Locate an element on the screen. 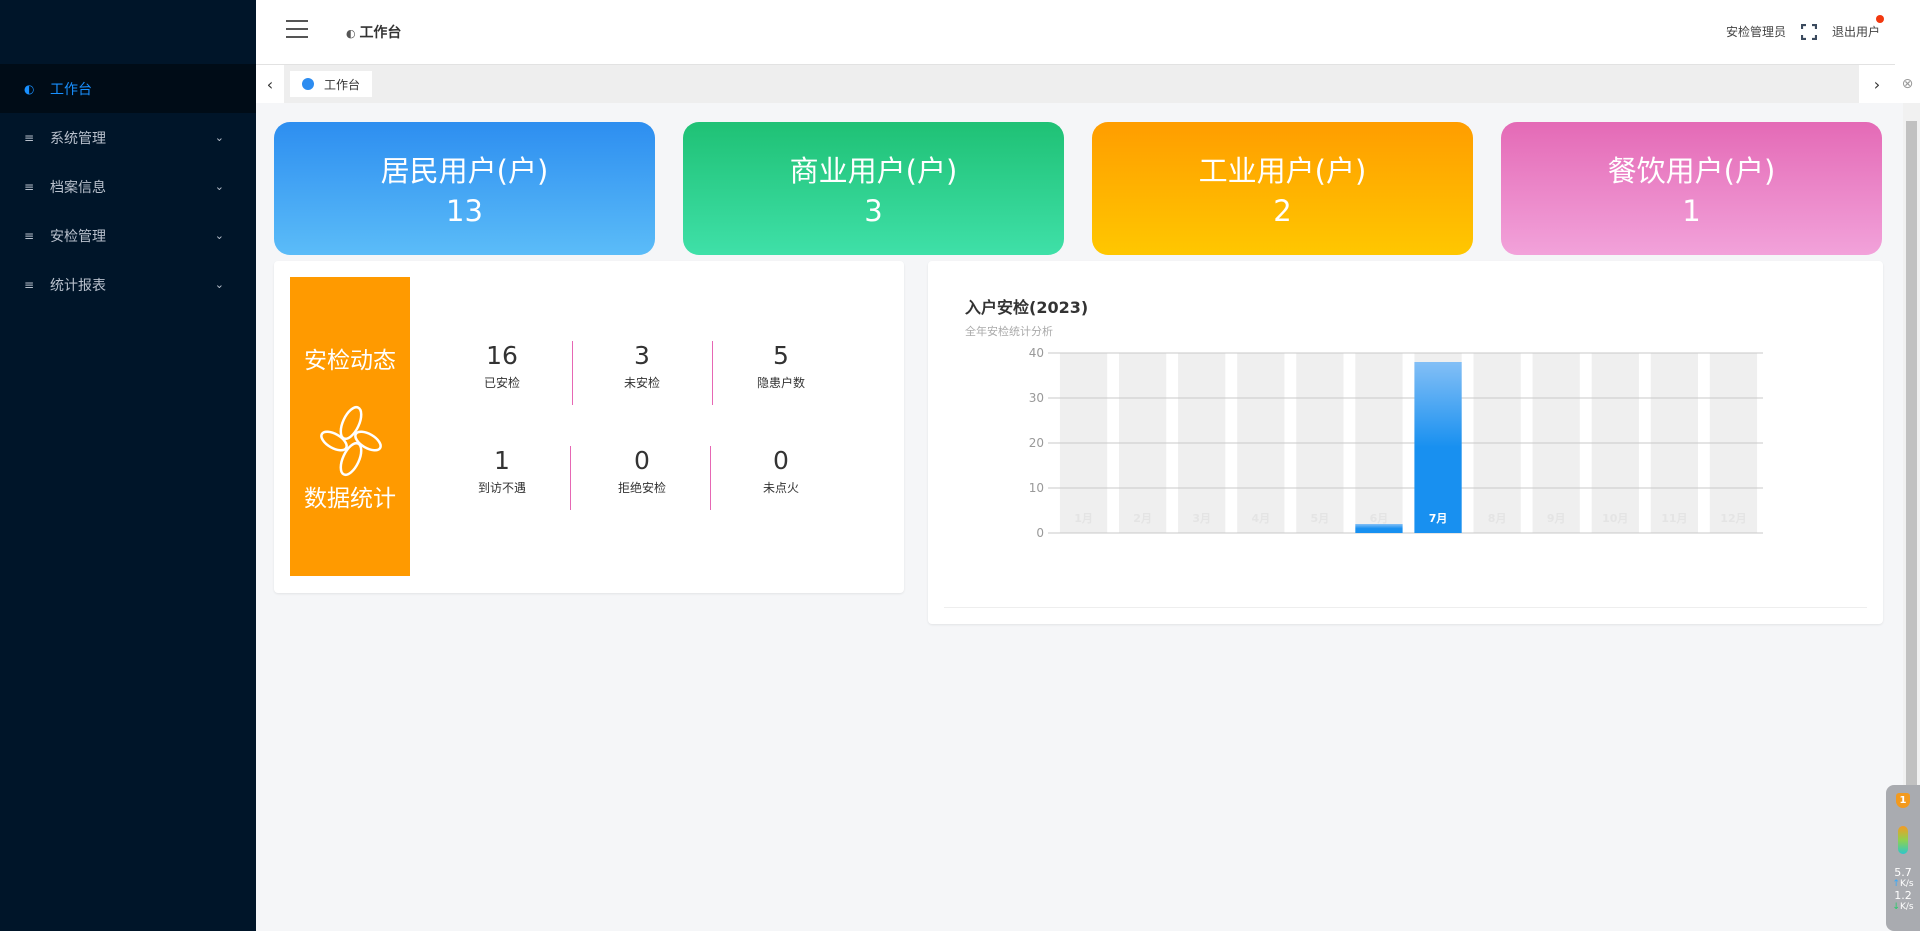 The image size is (1920, 931). stat-item: 5 隐患户数 is located at coordinates (781, 366).